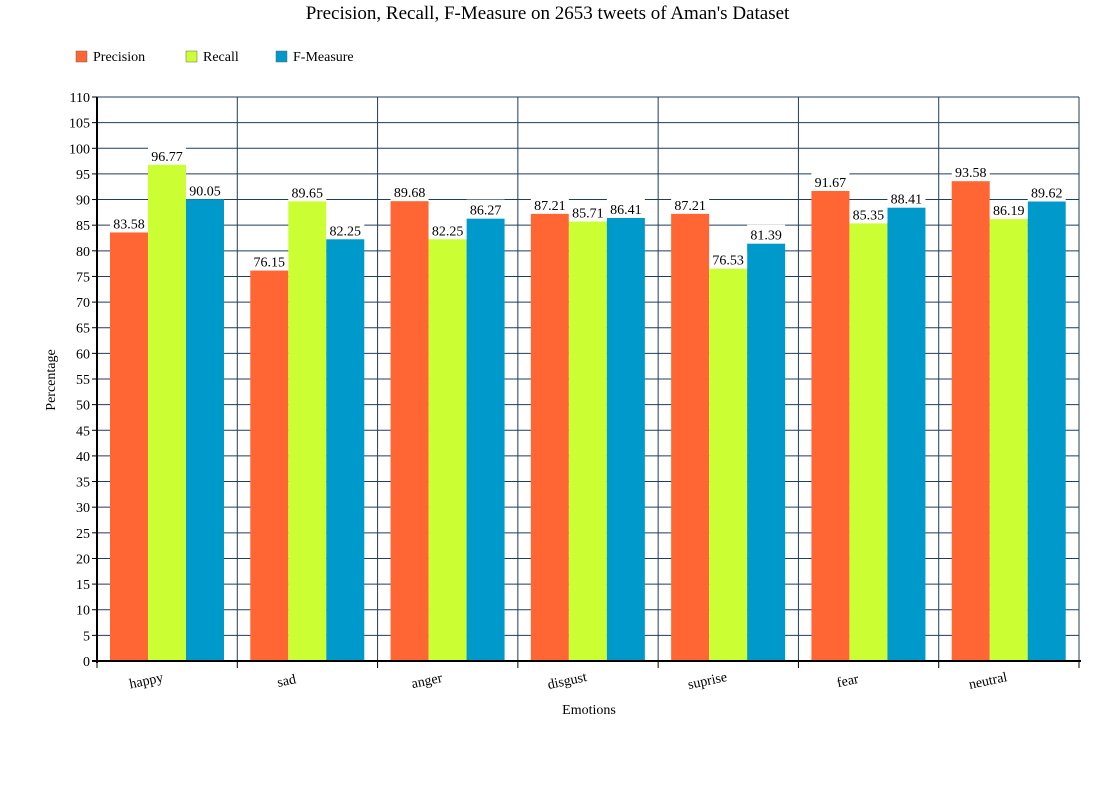 This screenshot has height=805, width=1095. Describe the element at coordinates (51, 379) in the screenshot. I see `y-axis-label: Percentage` at that location.